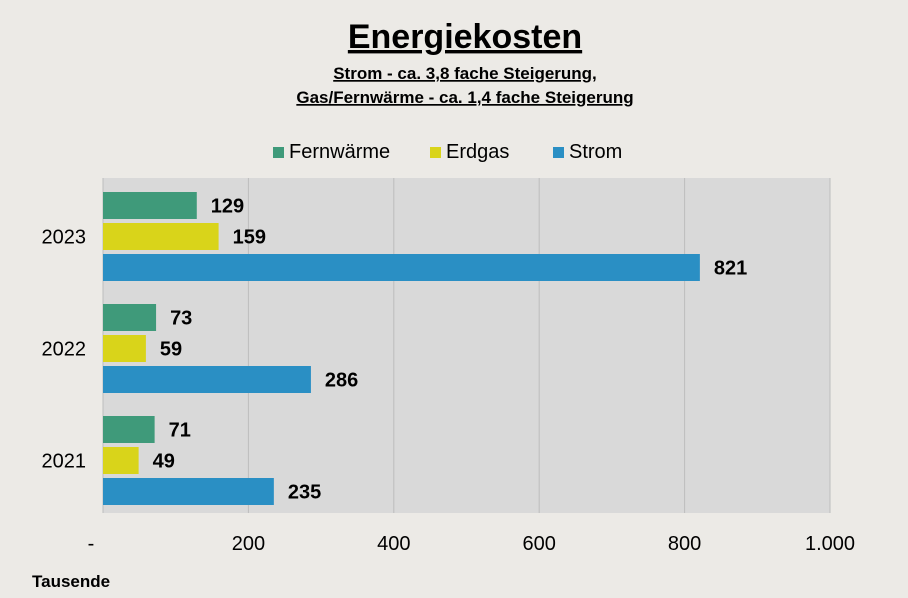 The image size is (908, 598). Describe the element at coordinates (595, 152) in the screenshot. I see `legend-label-2: Strom` at that location.